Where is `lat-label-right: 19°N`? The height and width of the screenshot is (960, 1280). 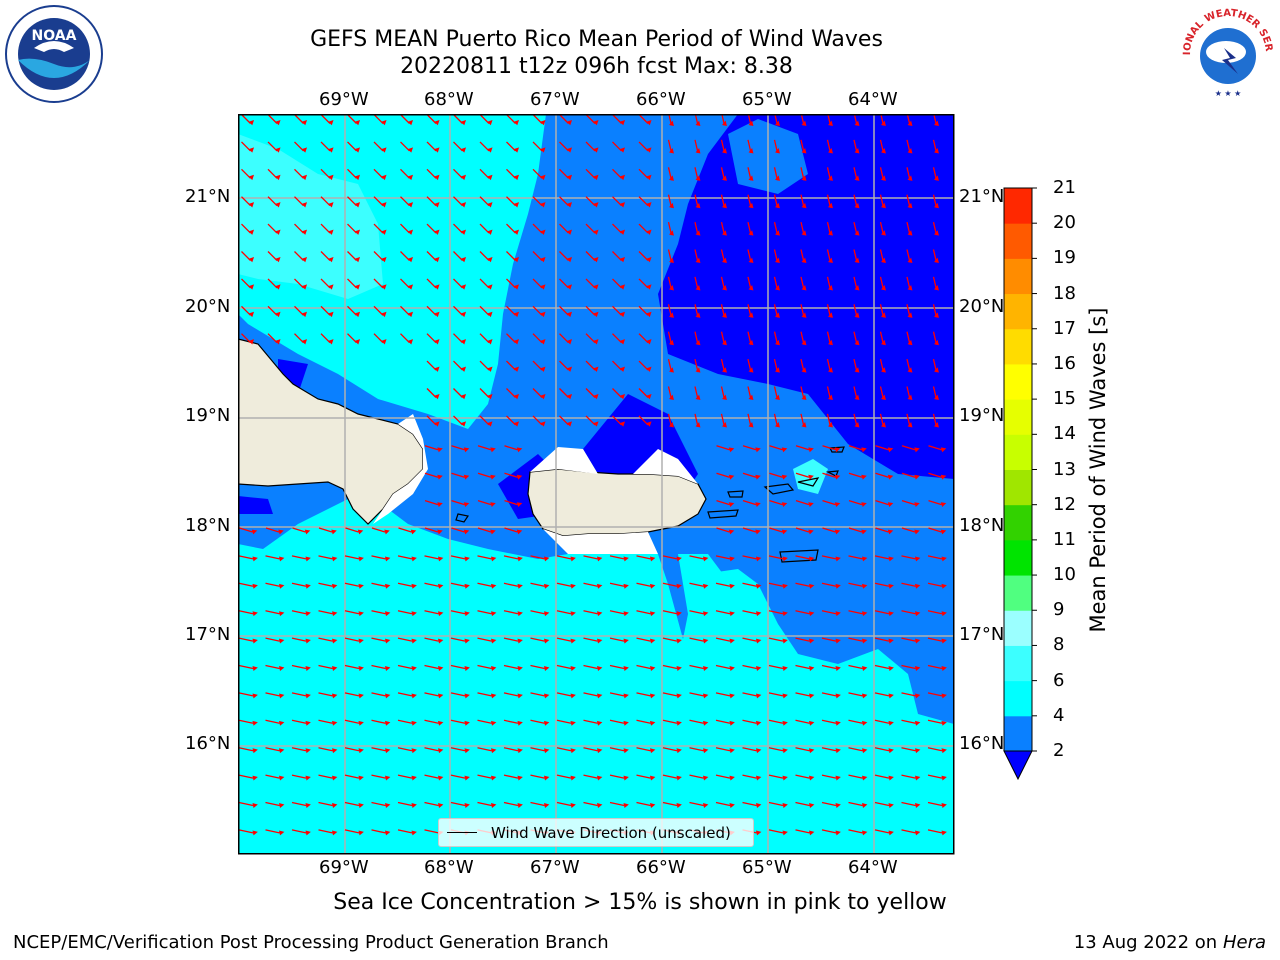 lat-label-right: 19°N is located at coordinates (982, 415).